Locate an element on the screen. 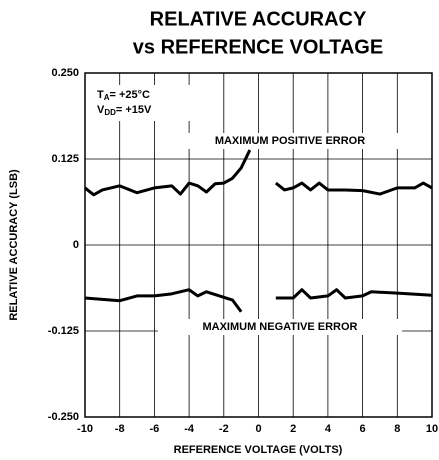 This screenshot has height=460, width=439. annotation-sub: A is located at coordinates (107, 97).